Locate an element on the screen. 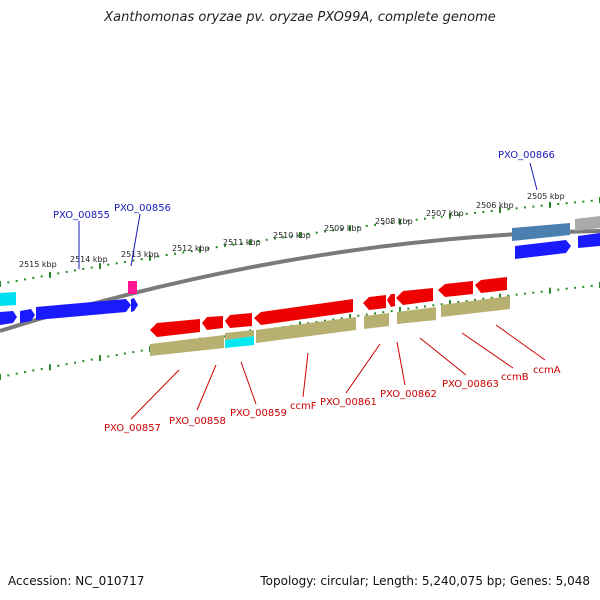 The width and height of the screenshot is (600, 600). cds-track is located at coordinates (330, 326).